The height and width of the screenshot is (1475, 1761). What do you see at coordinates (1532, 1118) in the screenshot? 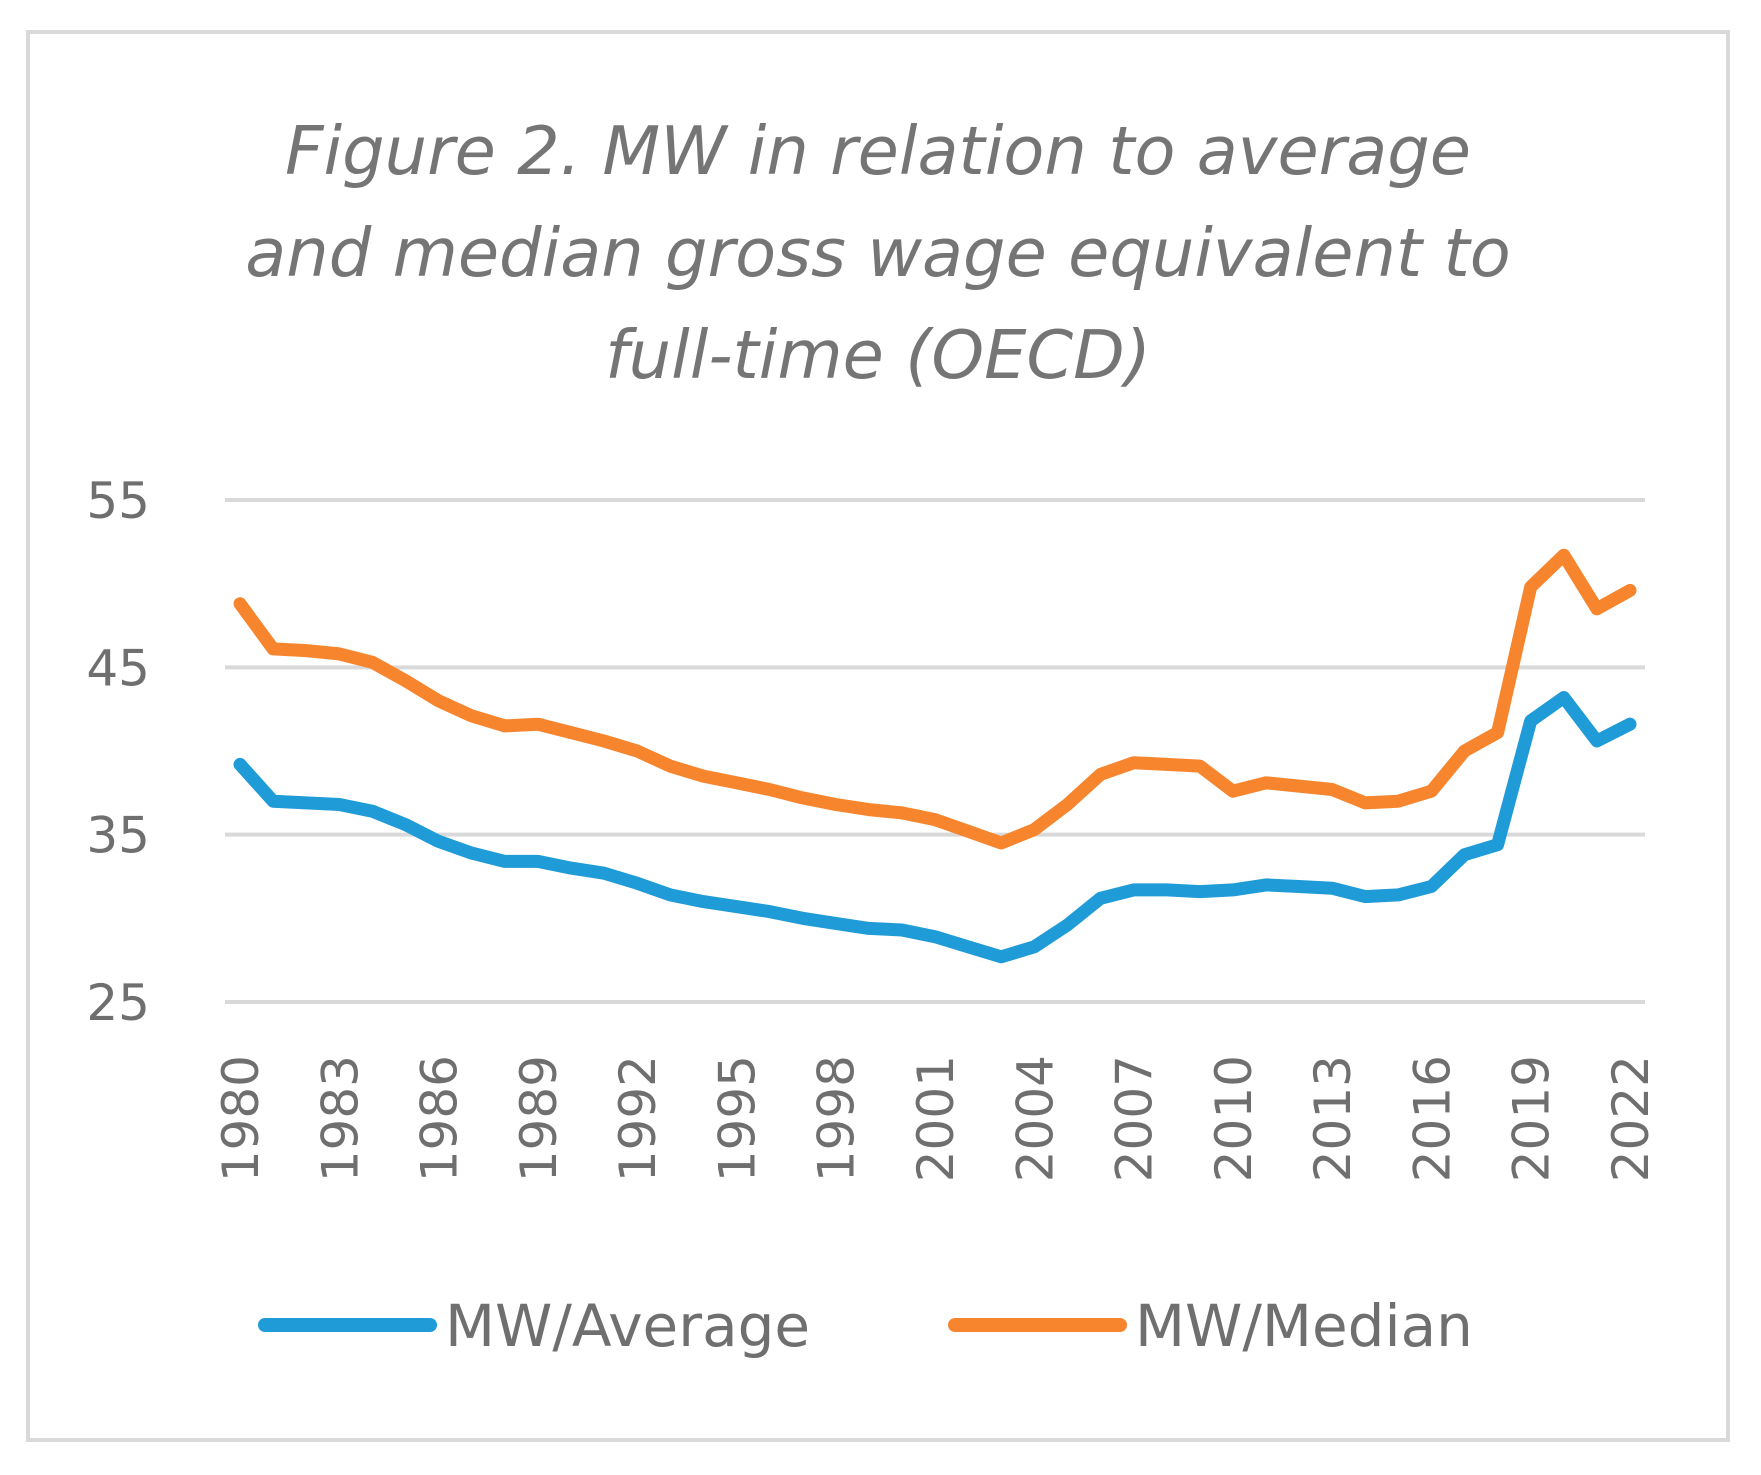
I see `x-tick-label: 2019` at bounding box center [1532, 1118].